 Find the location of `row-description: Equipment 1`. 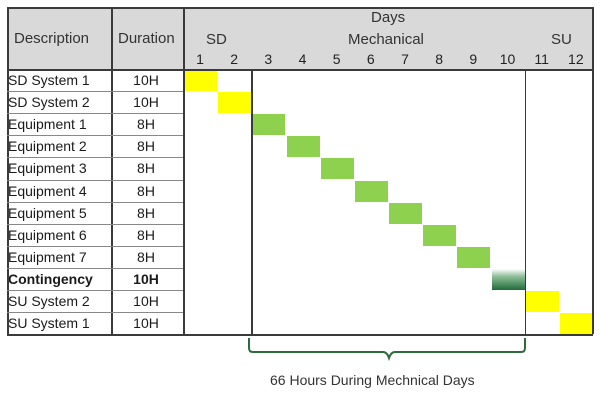

row-description: Equipment 1 is located at coordinates (47, 124).